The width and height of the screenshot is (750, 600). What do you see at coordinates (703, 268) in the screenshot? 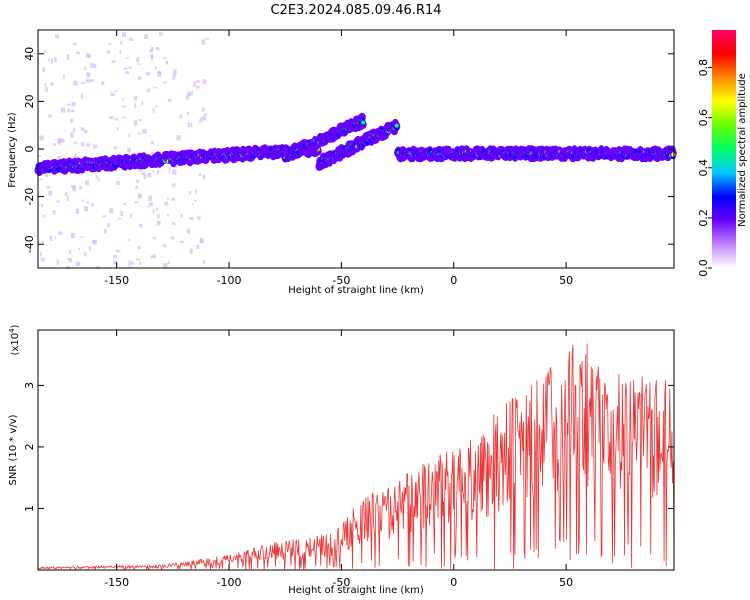
I see `colorbar-tick-label: 0.0` at bounding box center [703, 268].